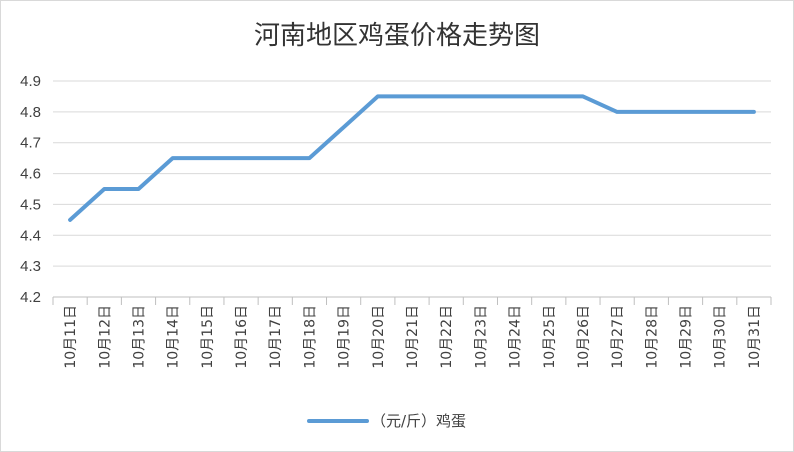 The image size is (794, 452). Describe the element at coordinates (447, 337) in the screenshot. I see `x-tick-label: 10月22日` at that location.